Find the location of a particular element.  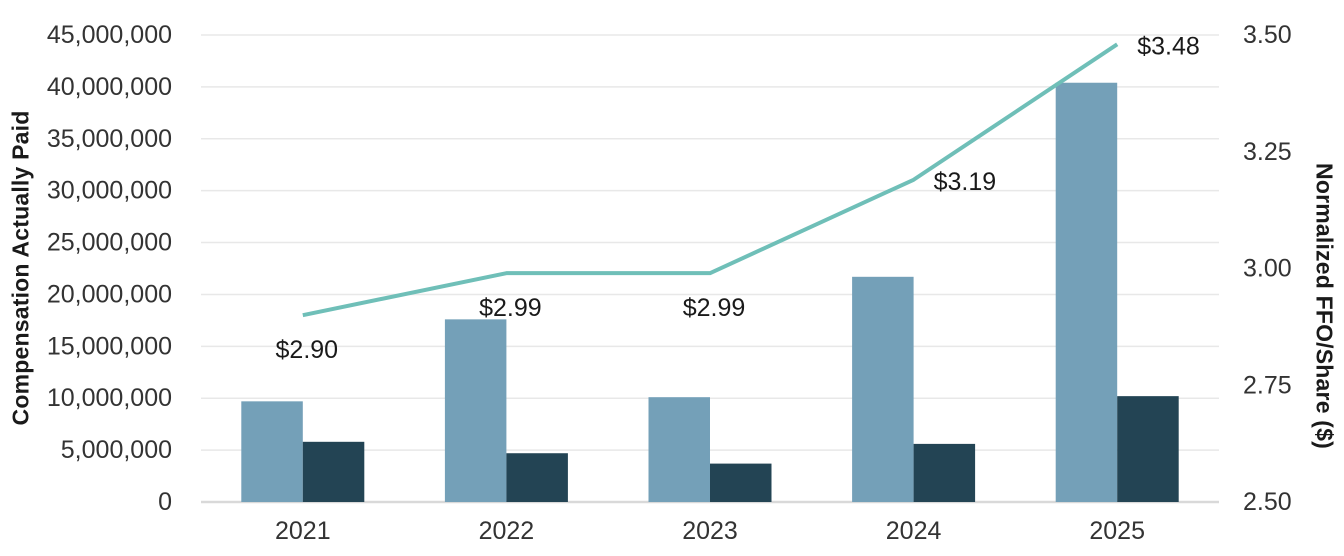

bar-cap-dark-navy-bars-2023 is located at coordinates (741, 482).